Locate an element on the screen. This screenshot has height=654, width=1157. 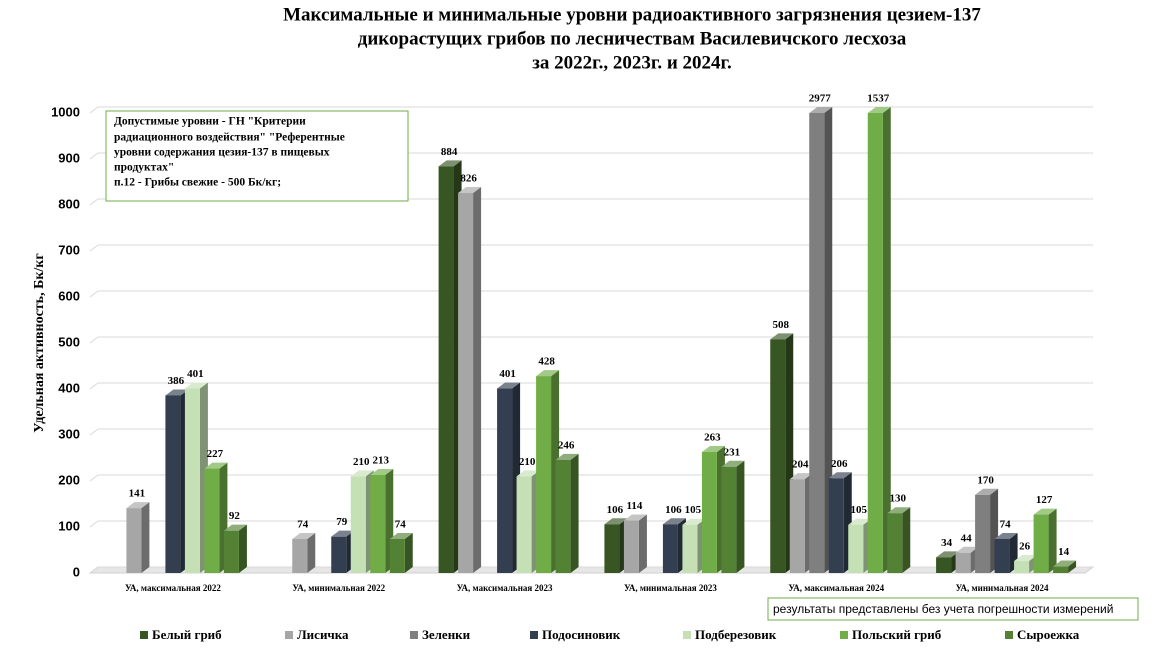
value-label: 2977 is located at coordinates (820, 99).